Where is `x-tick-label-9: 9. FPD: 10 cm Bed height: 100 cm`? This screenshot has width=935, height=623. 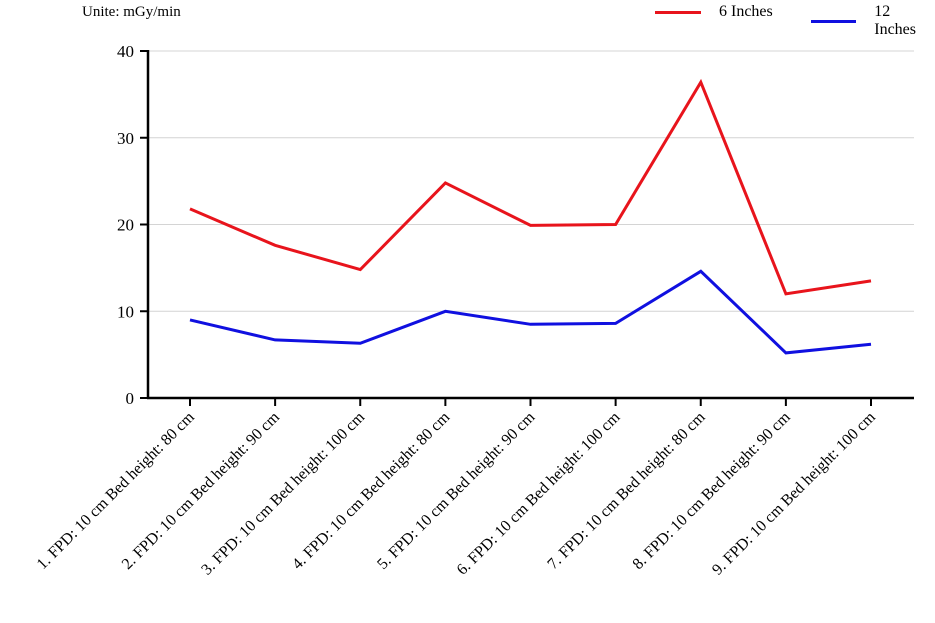
x-tick-label-9: 9. FPD: 10 cm Bed height: 100 cm is located at coordinates (794, 493).